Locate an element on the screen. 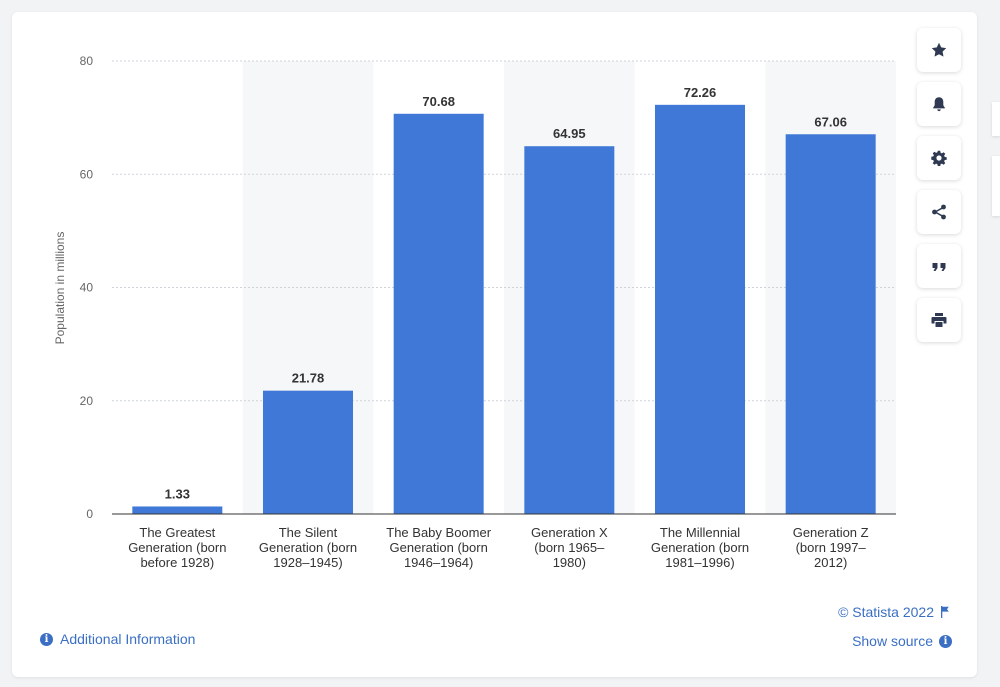  quote-icon is located at coordinates (939, 267).